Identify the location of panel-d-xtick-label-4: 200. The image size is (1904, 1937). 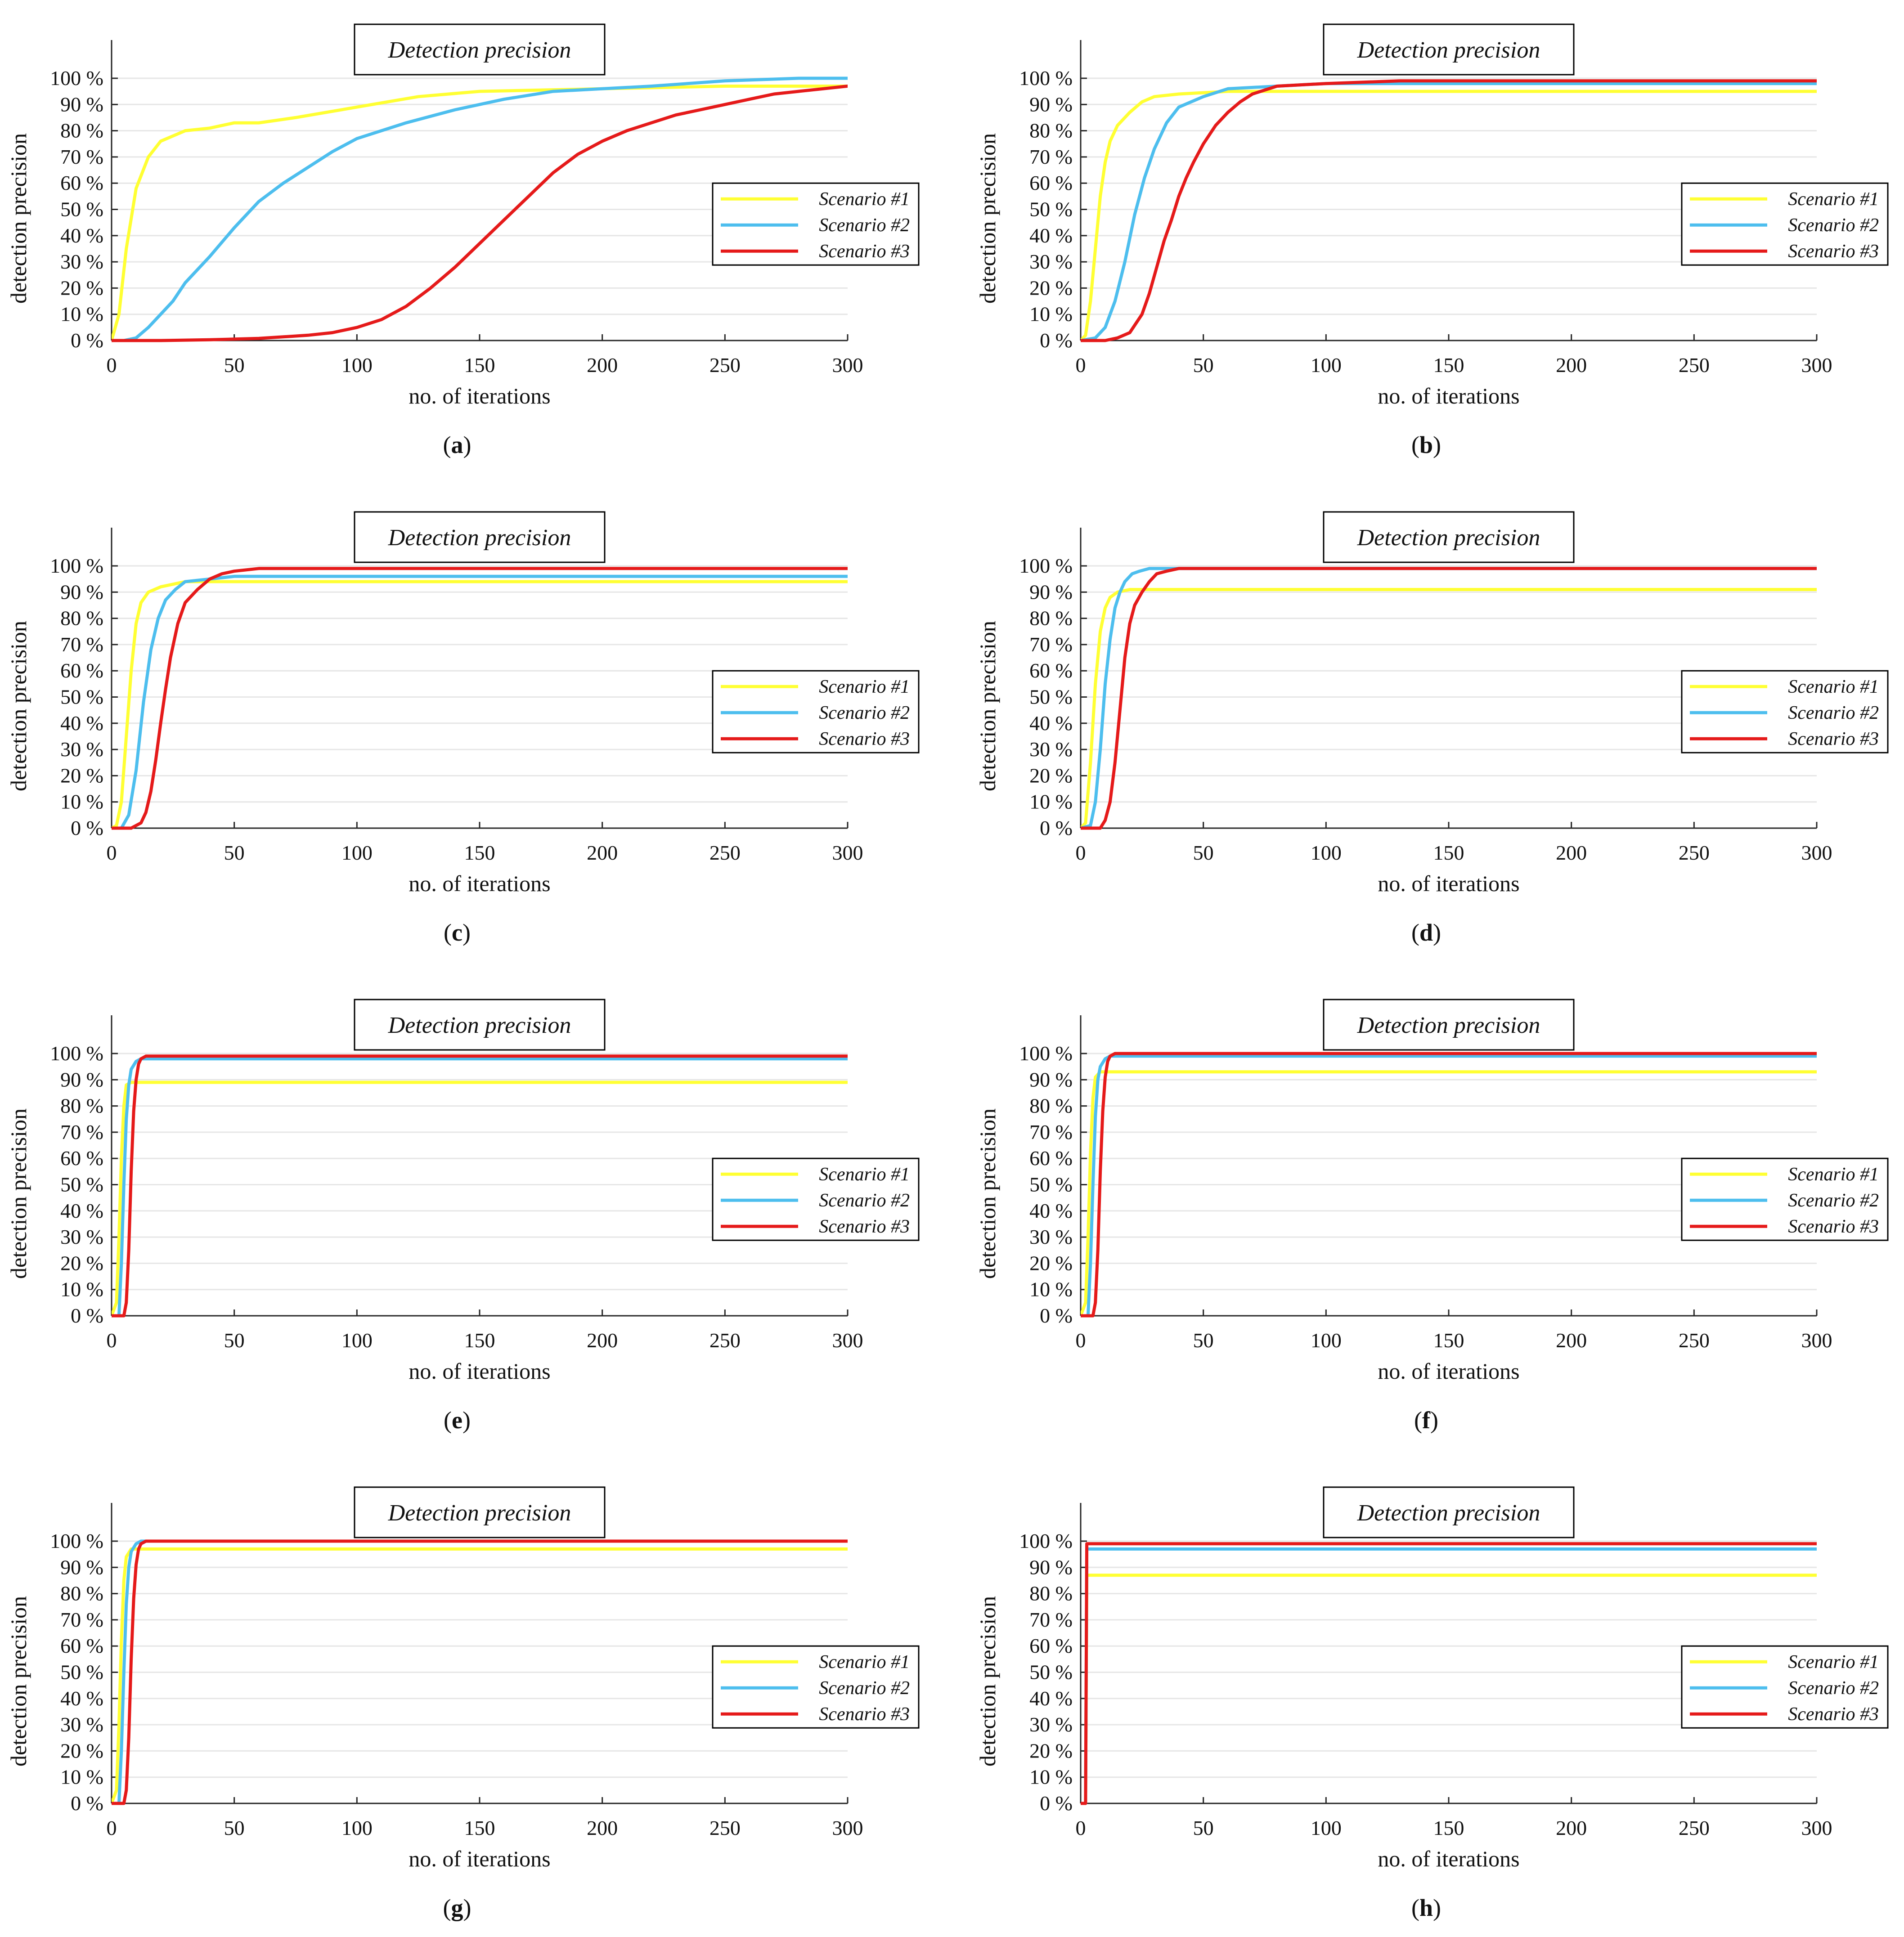
(1572, 852).